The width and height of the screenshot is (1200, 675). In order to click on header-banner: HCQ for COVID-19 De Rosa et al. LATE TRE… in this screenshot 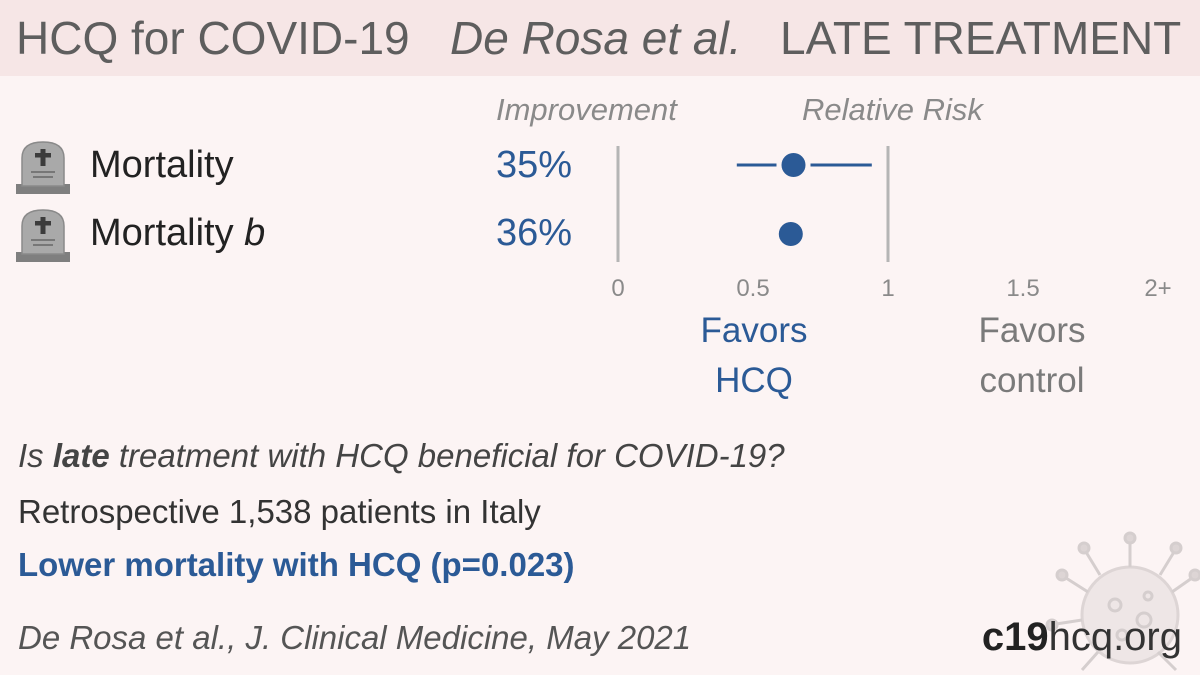, I will do `click(600, 38)`.